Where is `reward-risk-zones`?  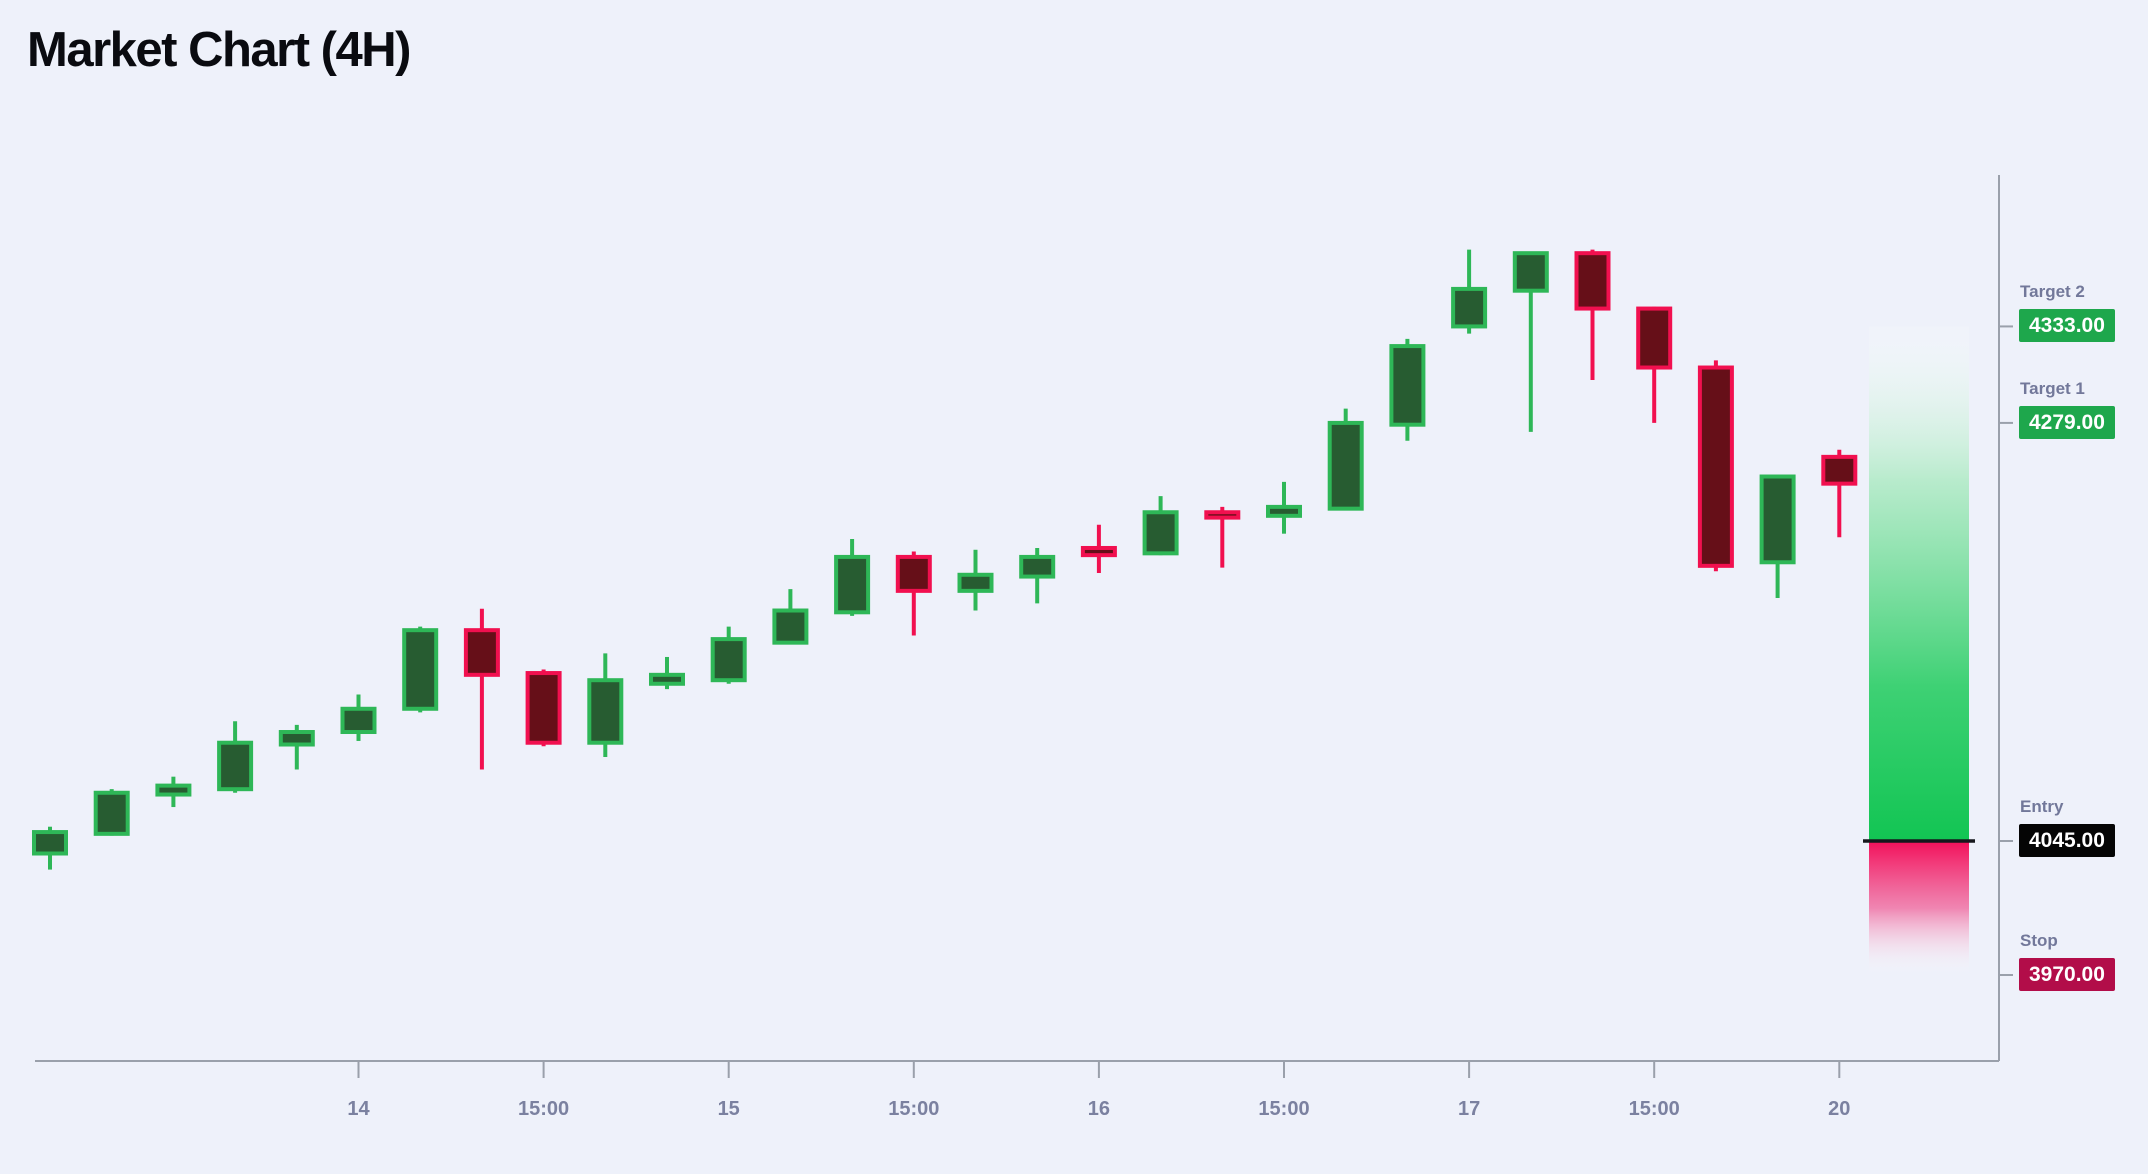
reward-risk-zones is located at coordinates (1919, 651).